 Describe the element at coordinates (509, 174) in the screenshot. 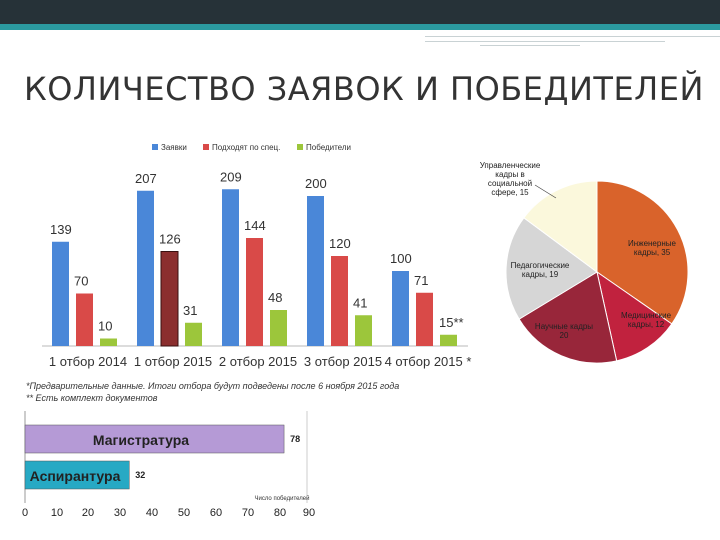

I see `pie-label-line: кадры в` at that location.